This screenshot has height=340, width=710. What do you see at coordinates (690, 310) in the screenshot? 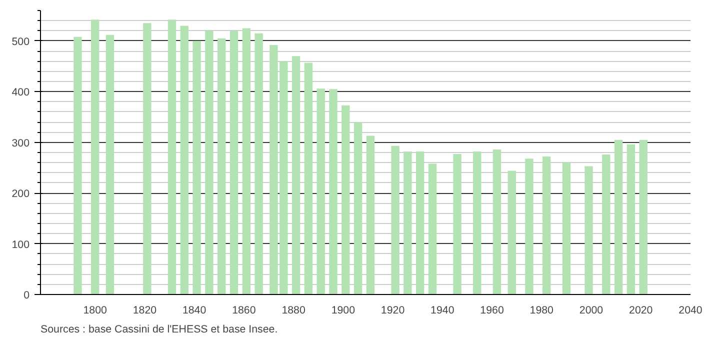
I see `x-tick-label: 2040` at bounding box center [690, 310].